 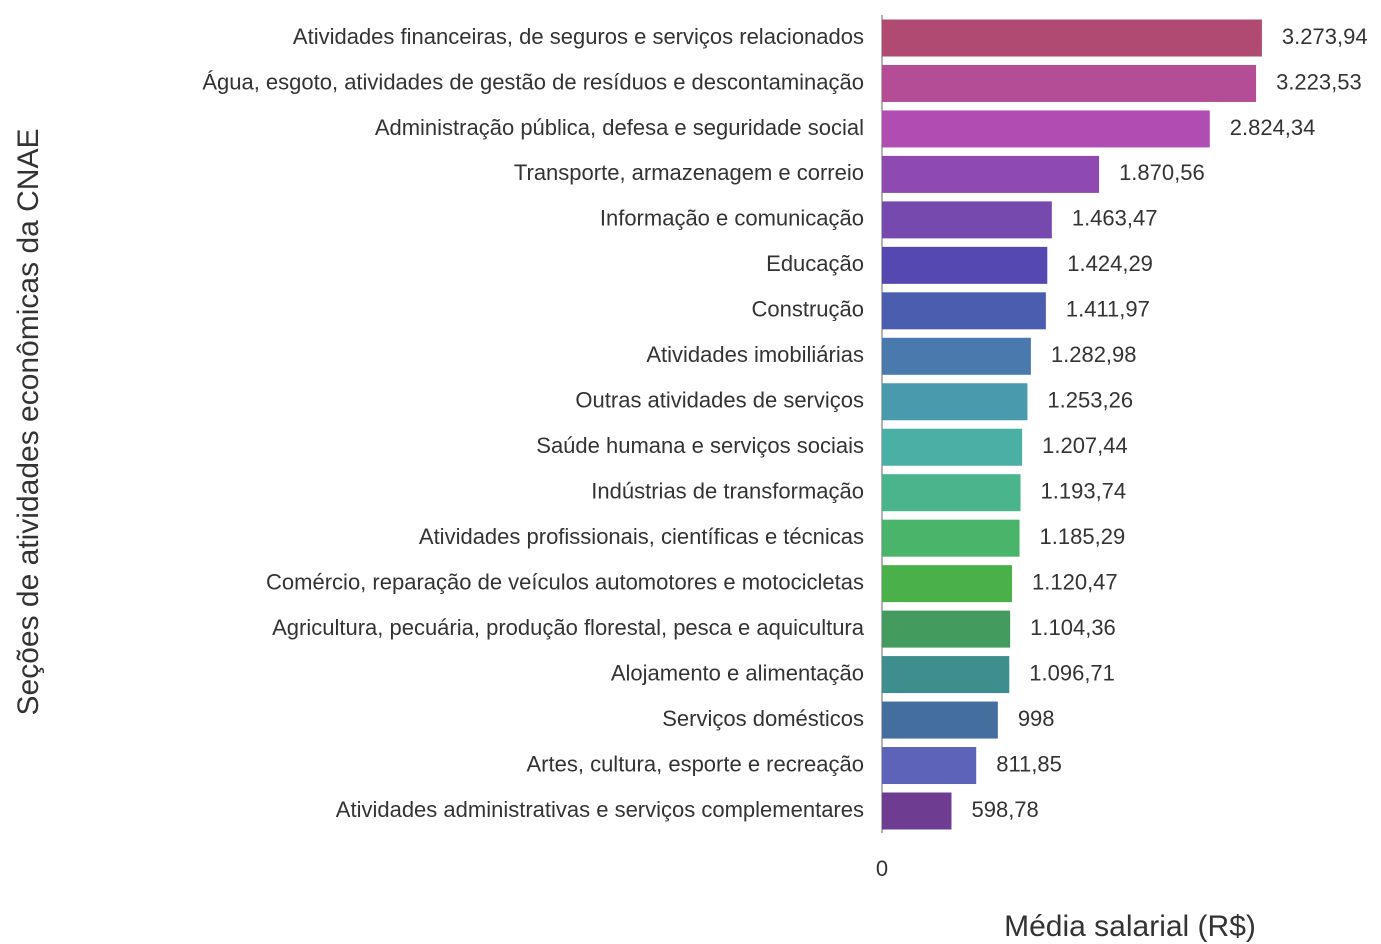 What do you see at coordinates (1029, 763) in the screenshot?
I see `value-label: 811,85` at bounding box center [1029, 763].